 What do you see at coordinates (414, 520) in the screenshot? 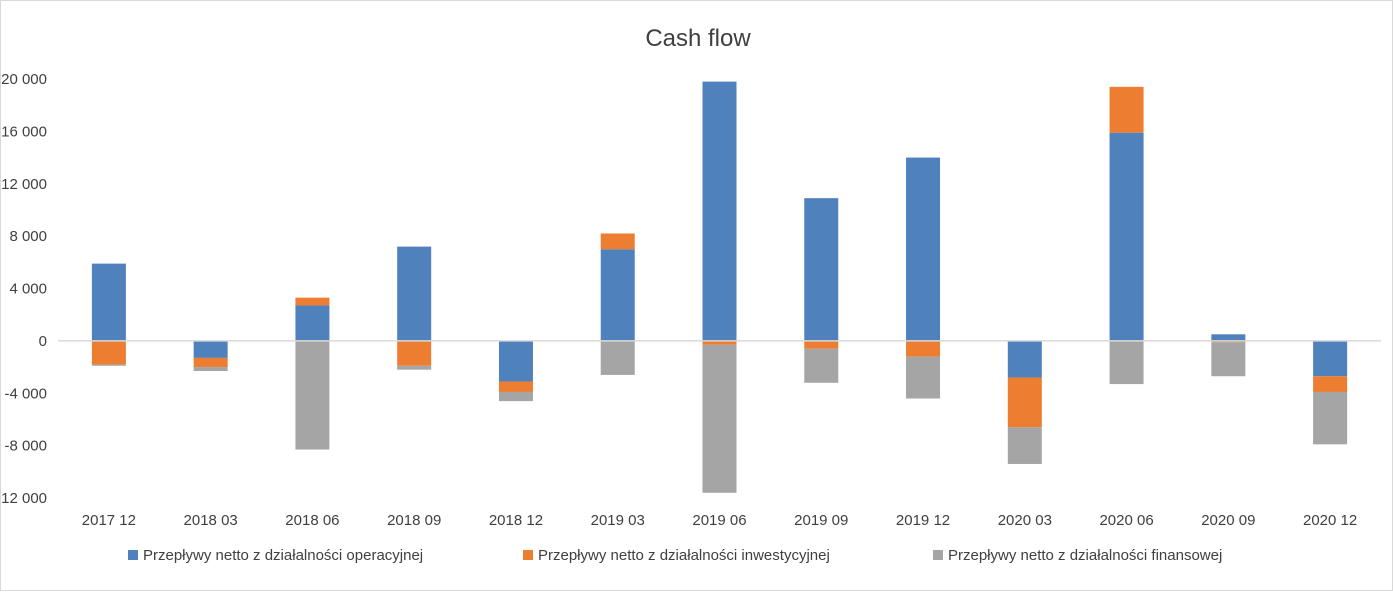
I see `x-tick-label: 2018 09` at bounding box center [414, 520].